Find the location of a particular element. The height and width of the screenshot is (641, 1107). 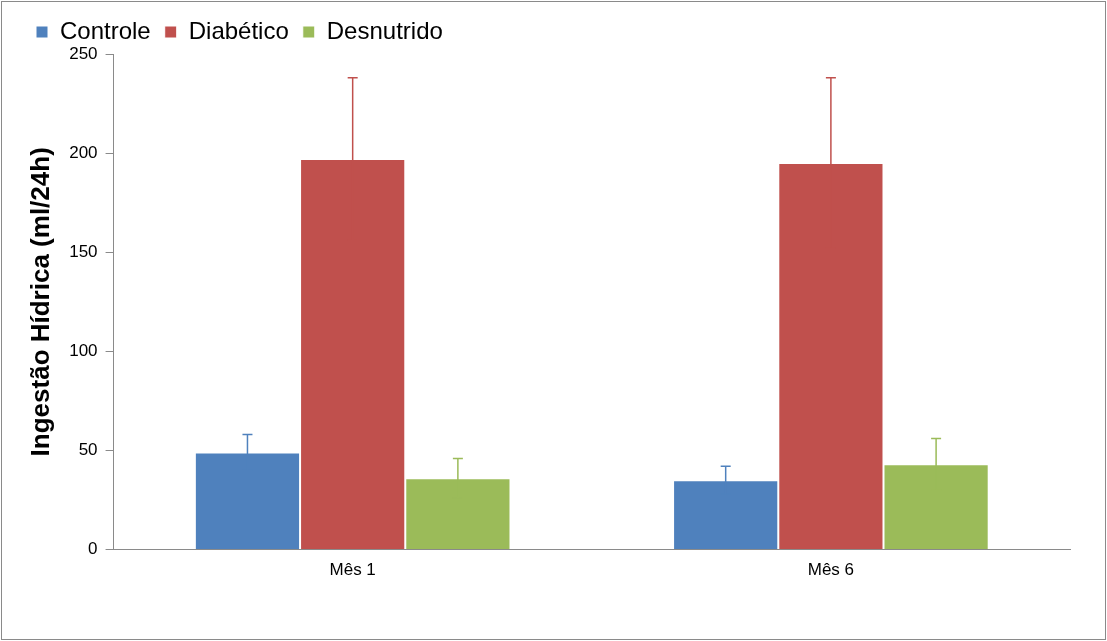

legend-label: Desnutrido is located at coordinates (384, 30).